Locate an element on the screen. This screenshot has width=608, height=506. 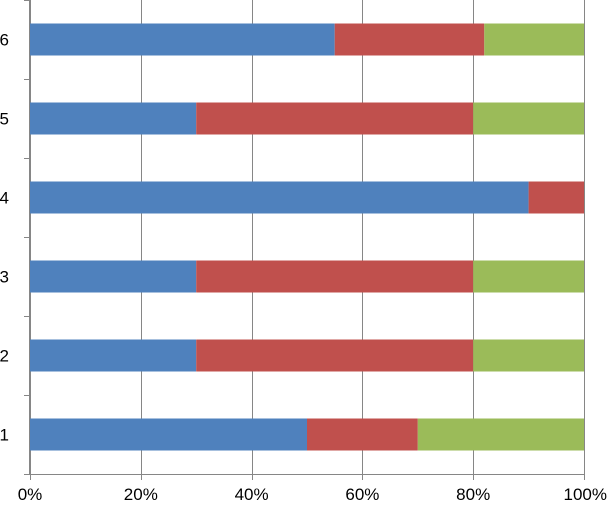
y-tick-label-3: 3 is located at coordinates (4, 277).